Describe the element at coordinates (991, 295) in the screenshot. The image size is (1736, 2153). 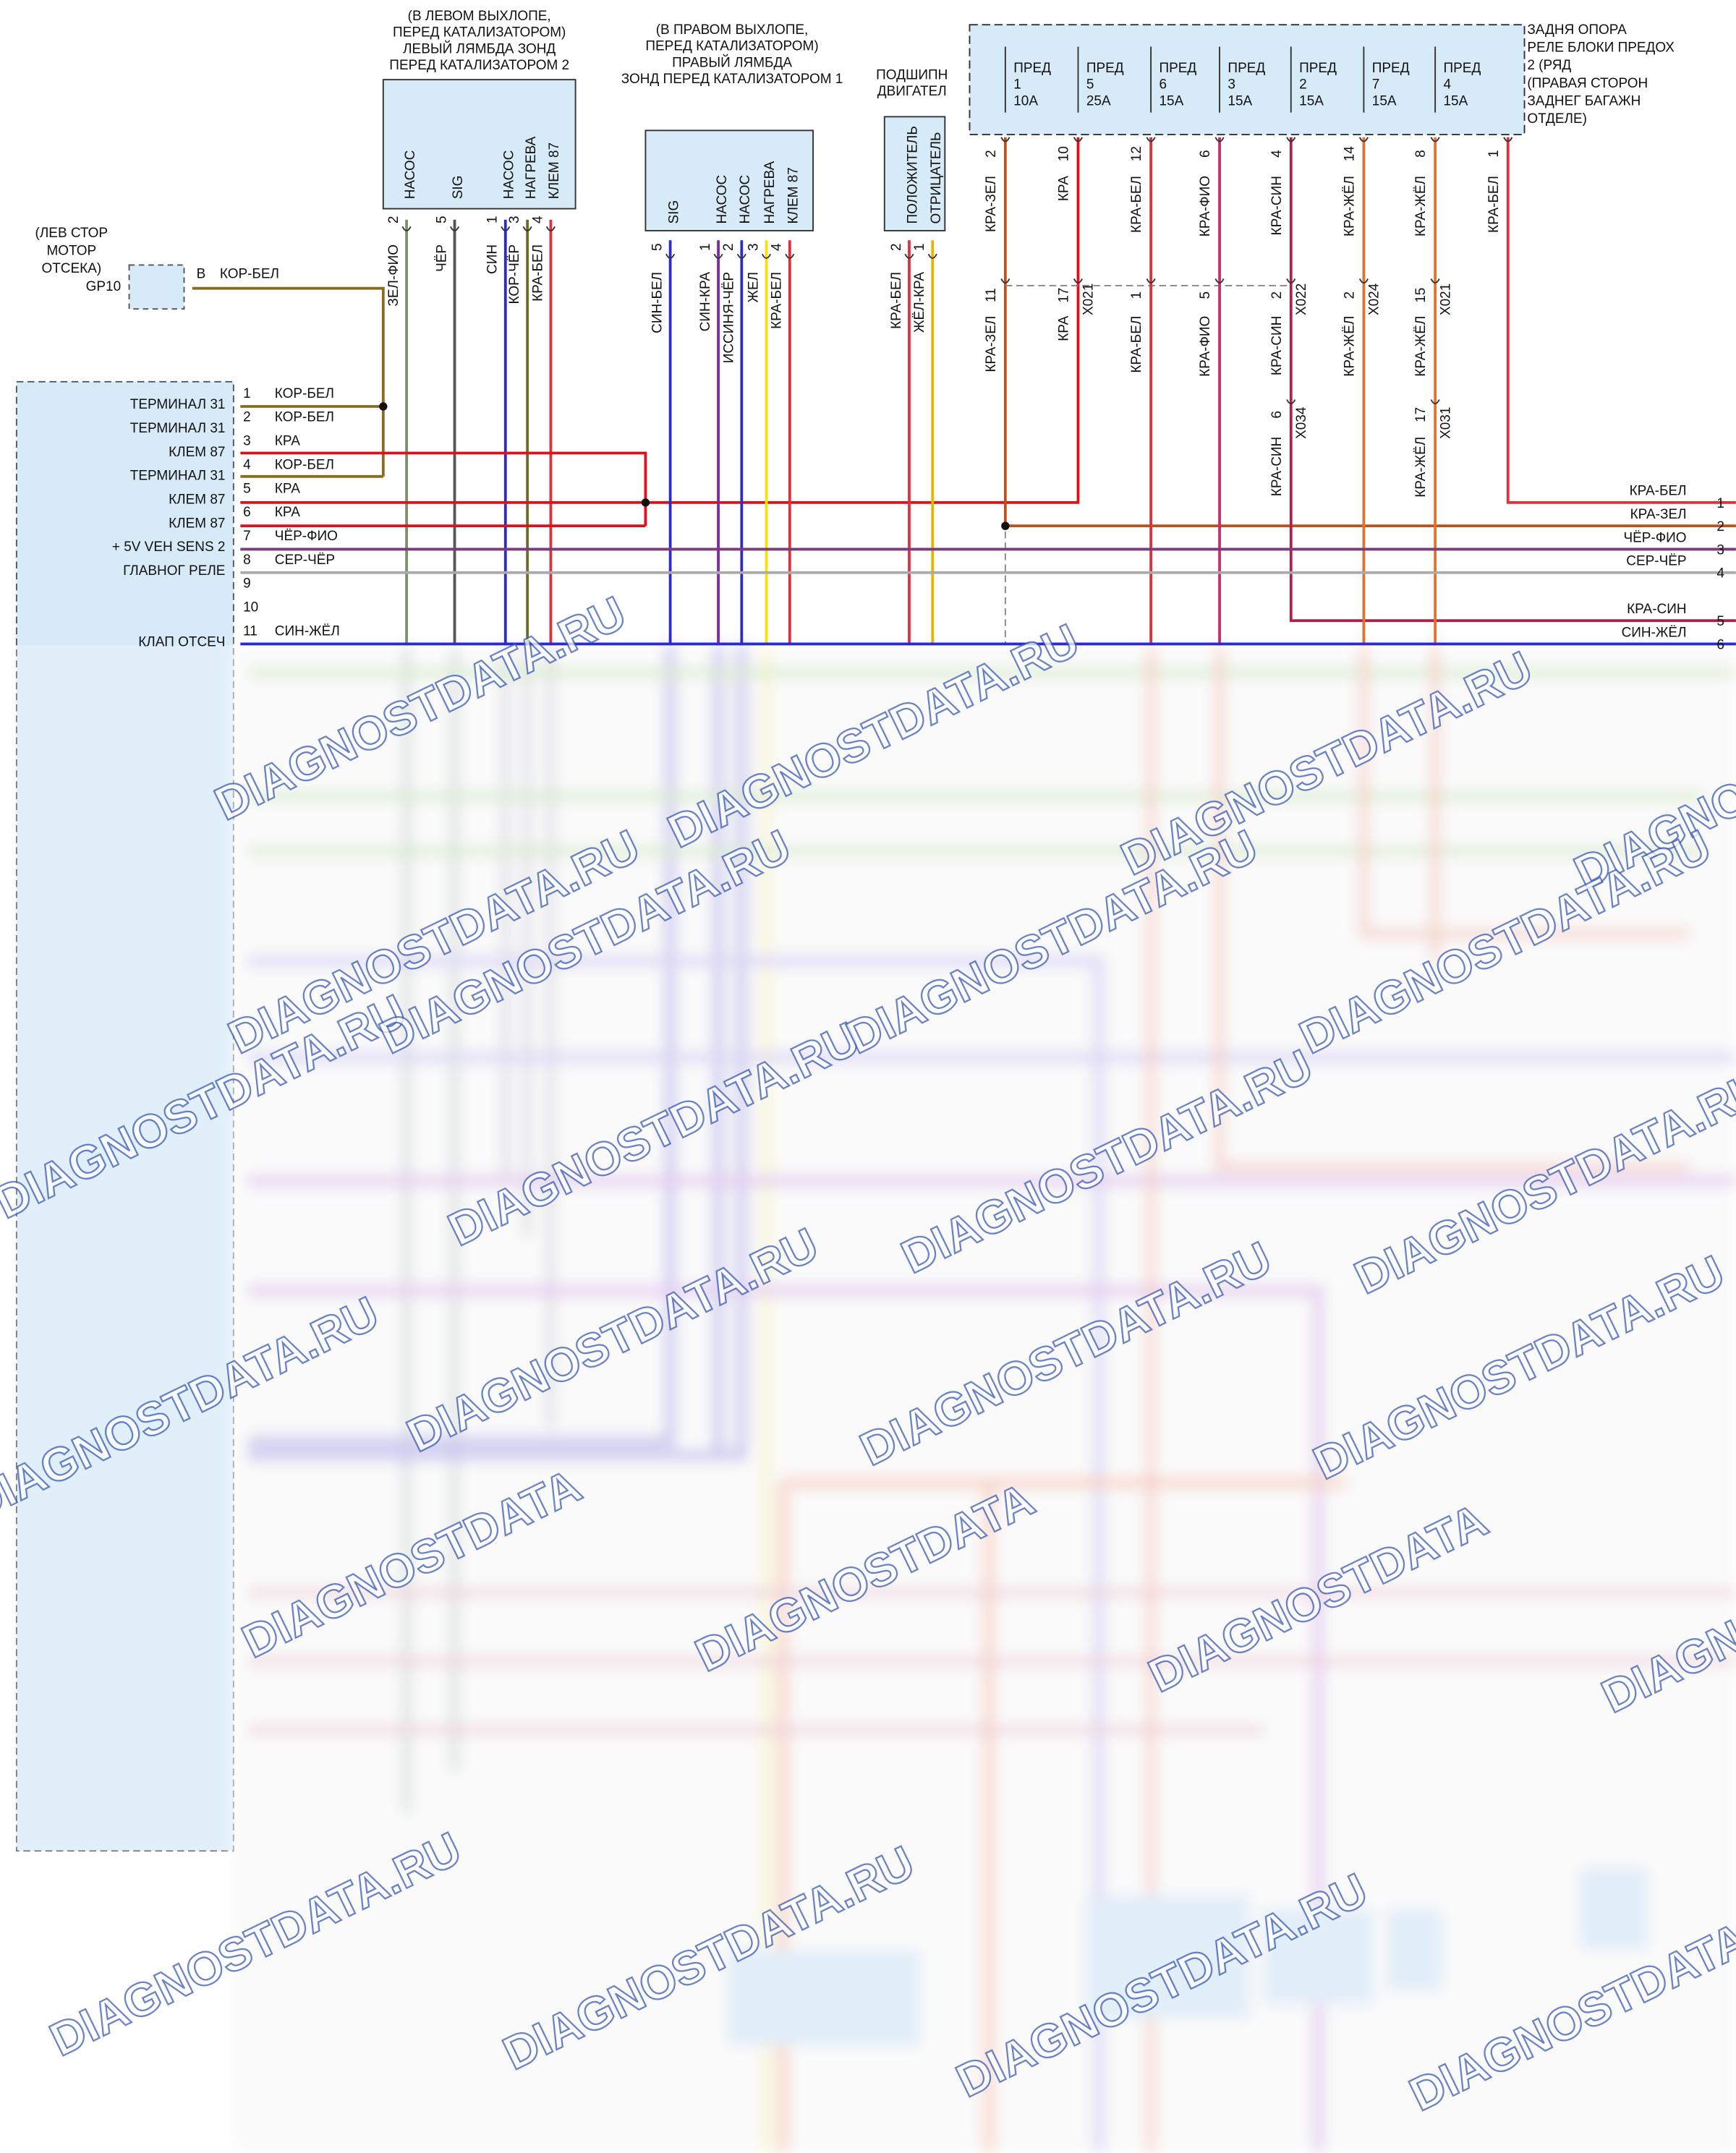
I see `pin-number: 11` at that location.